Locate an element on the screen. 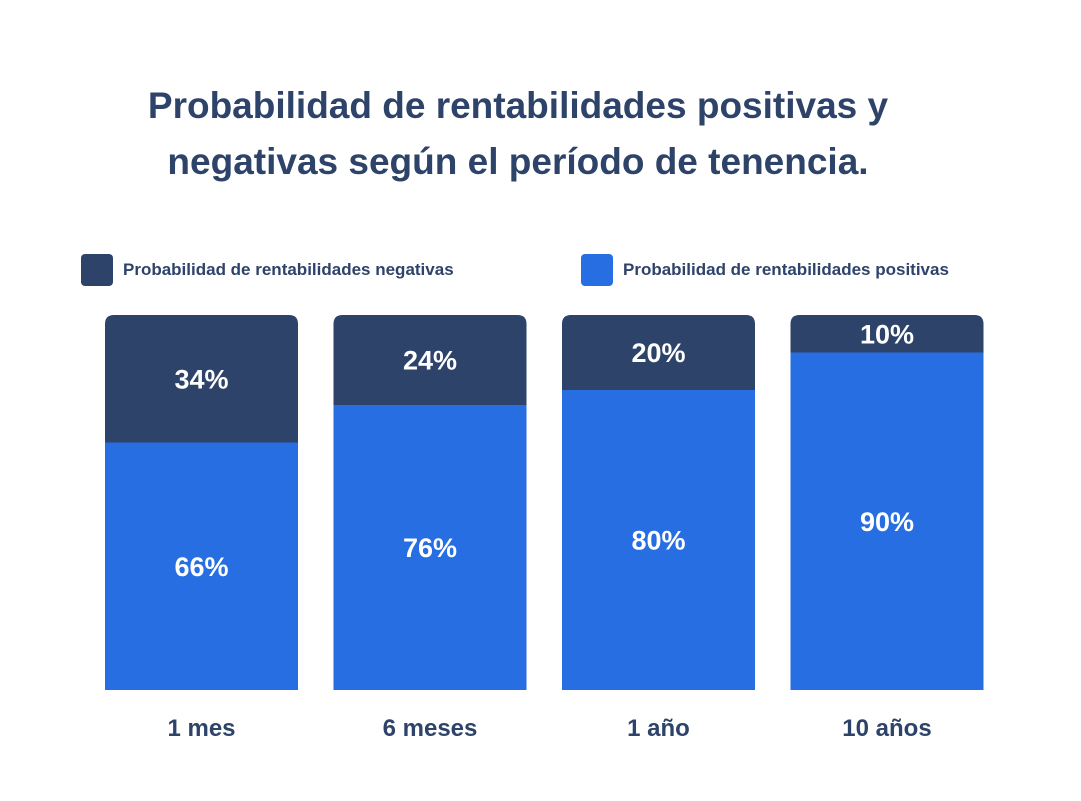 Image resolution: width=1081 pixels, height=801 pixels. data-label-positive-3: 80% is located at coordinates (658, 541).